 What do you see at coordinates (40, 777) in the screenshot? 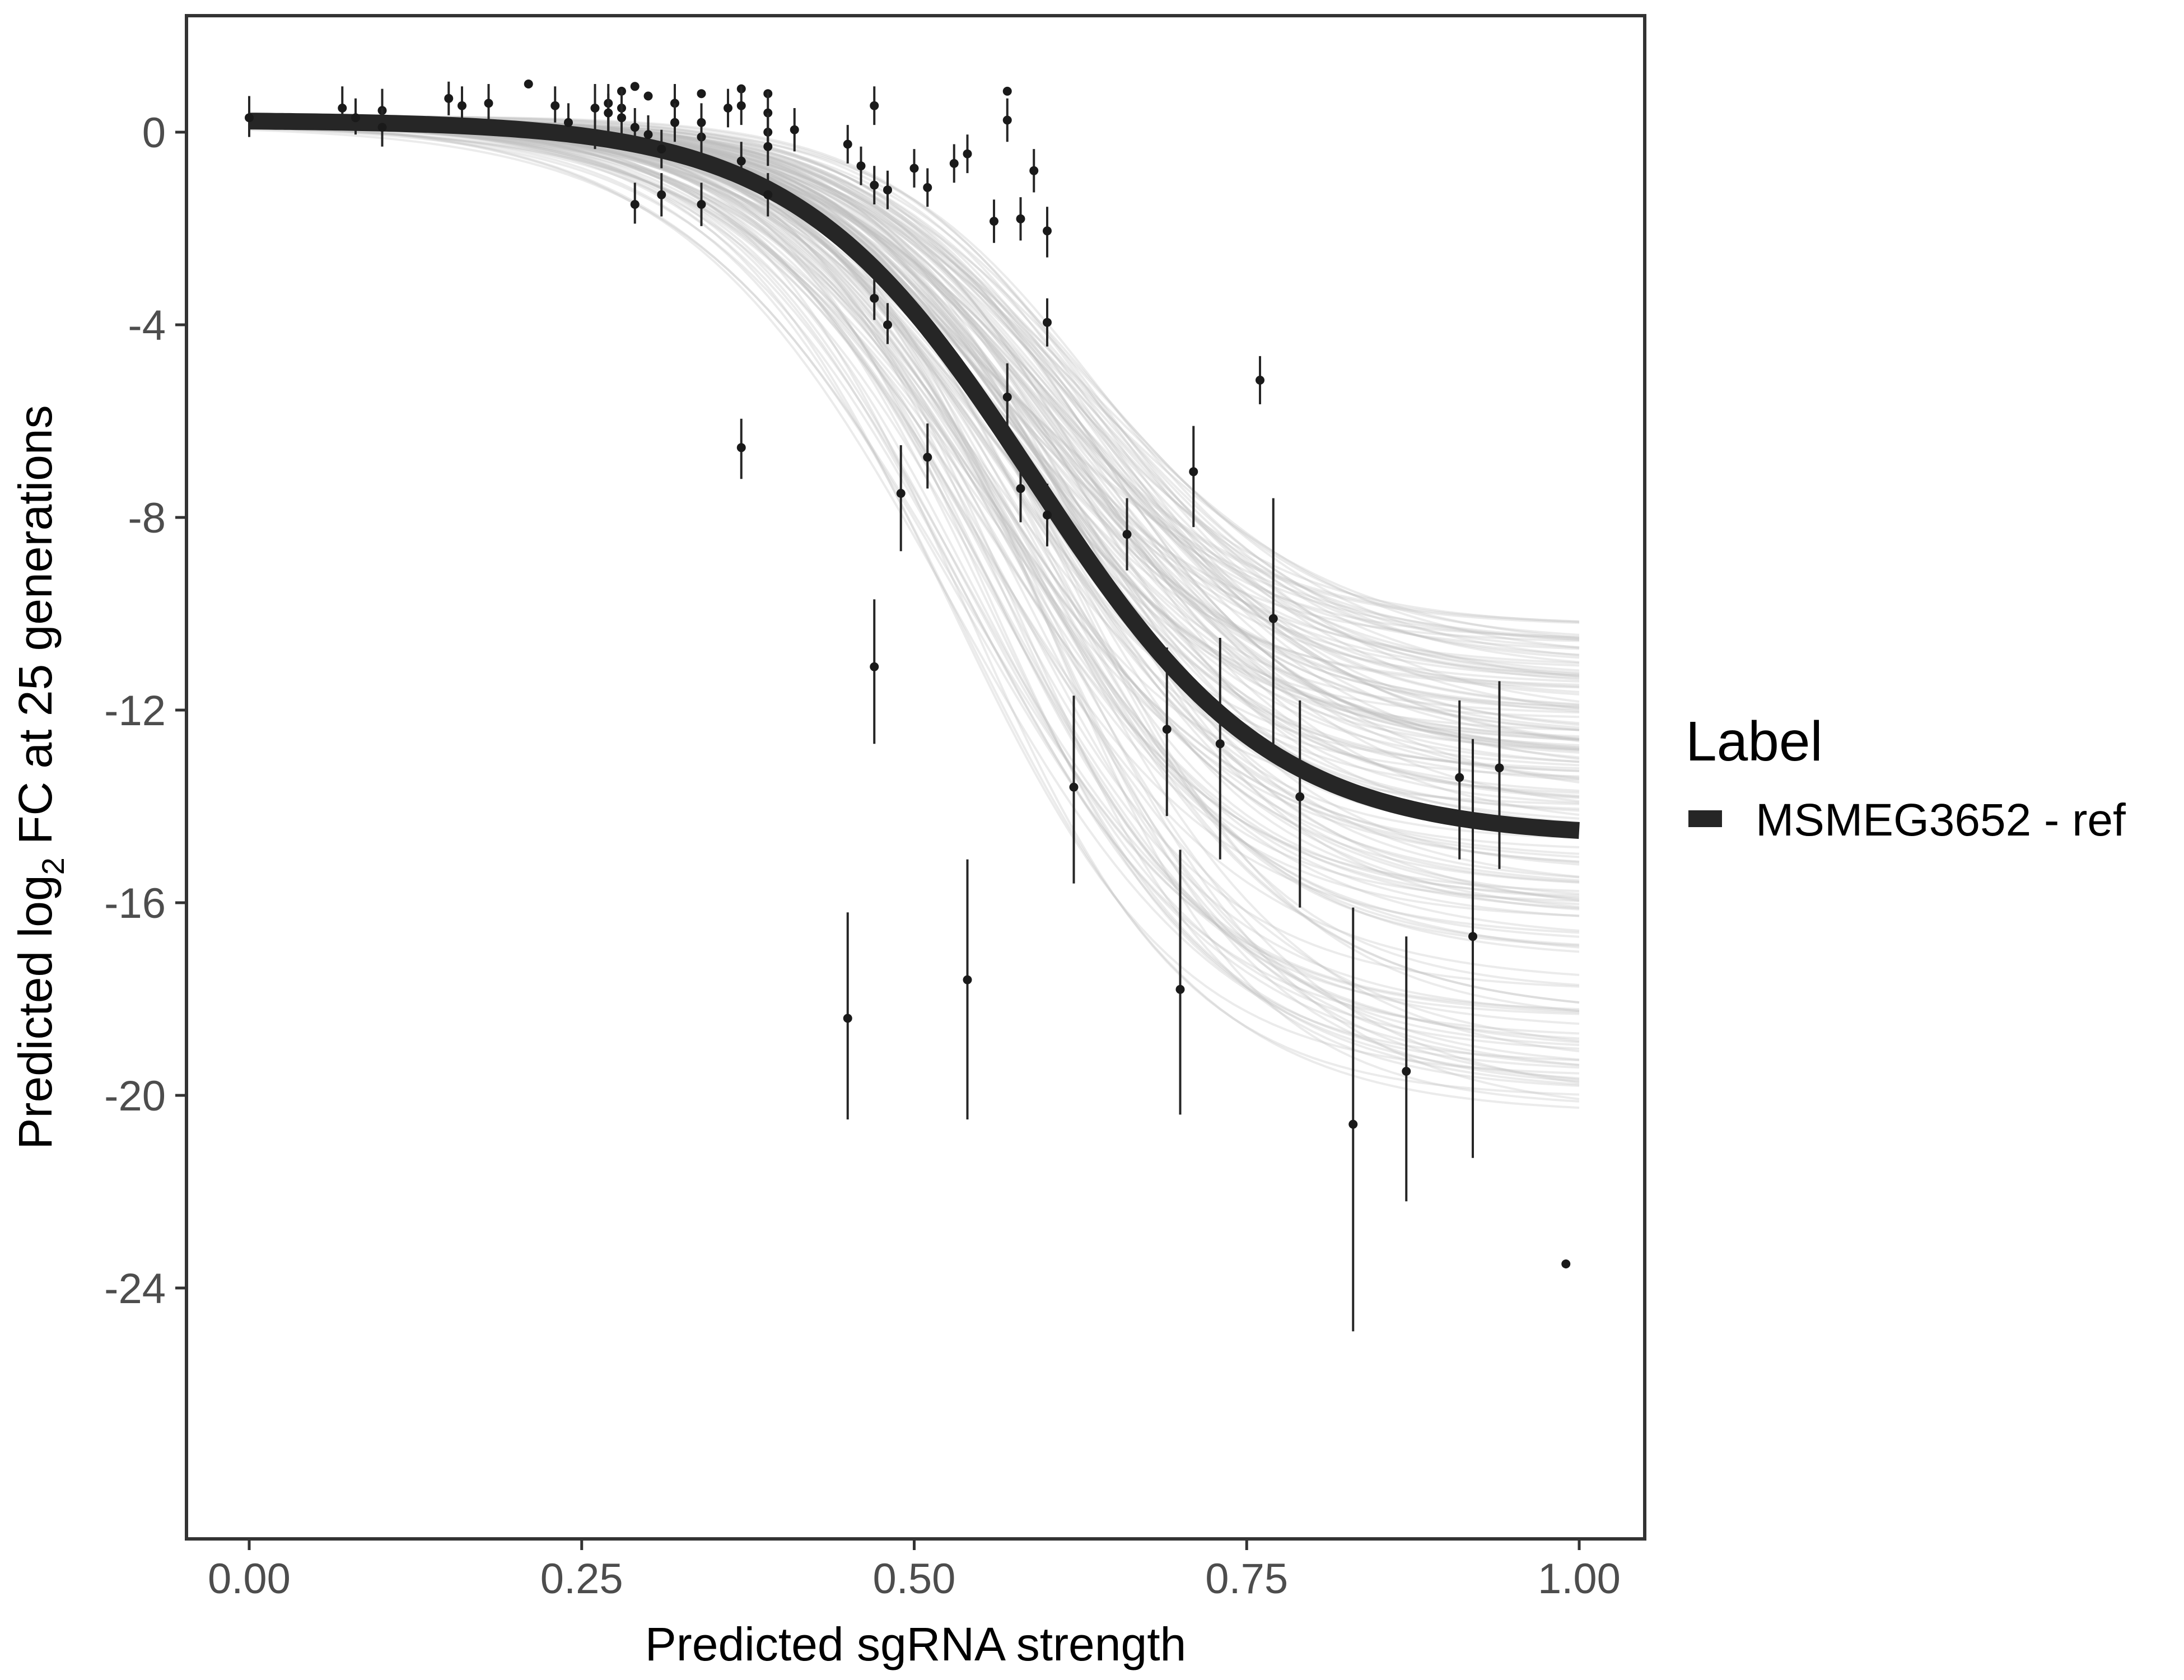
I see `y-axis-title: Predicted log2 FC at 25 generations` at bounding box center [40, 777].